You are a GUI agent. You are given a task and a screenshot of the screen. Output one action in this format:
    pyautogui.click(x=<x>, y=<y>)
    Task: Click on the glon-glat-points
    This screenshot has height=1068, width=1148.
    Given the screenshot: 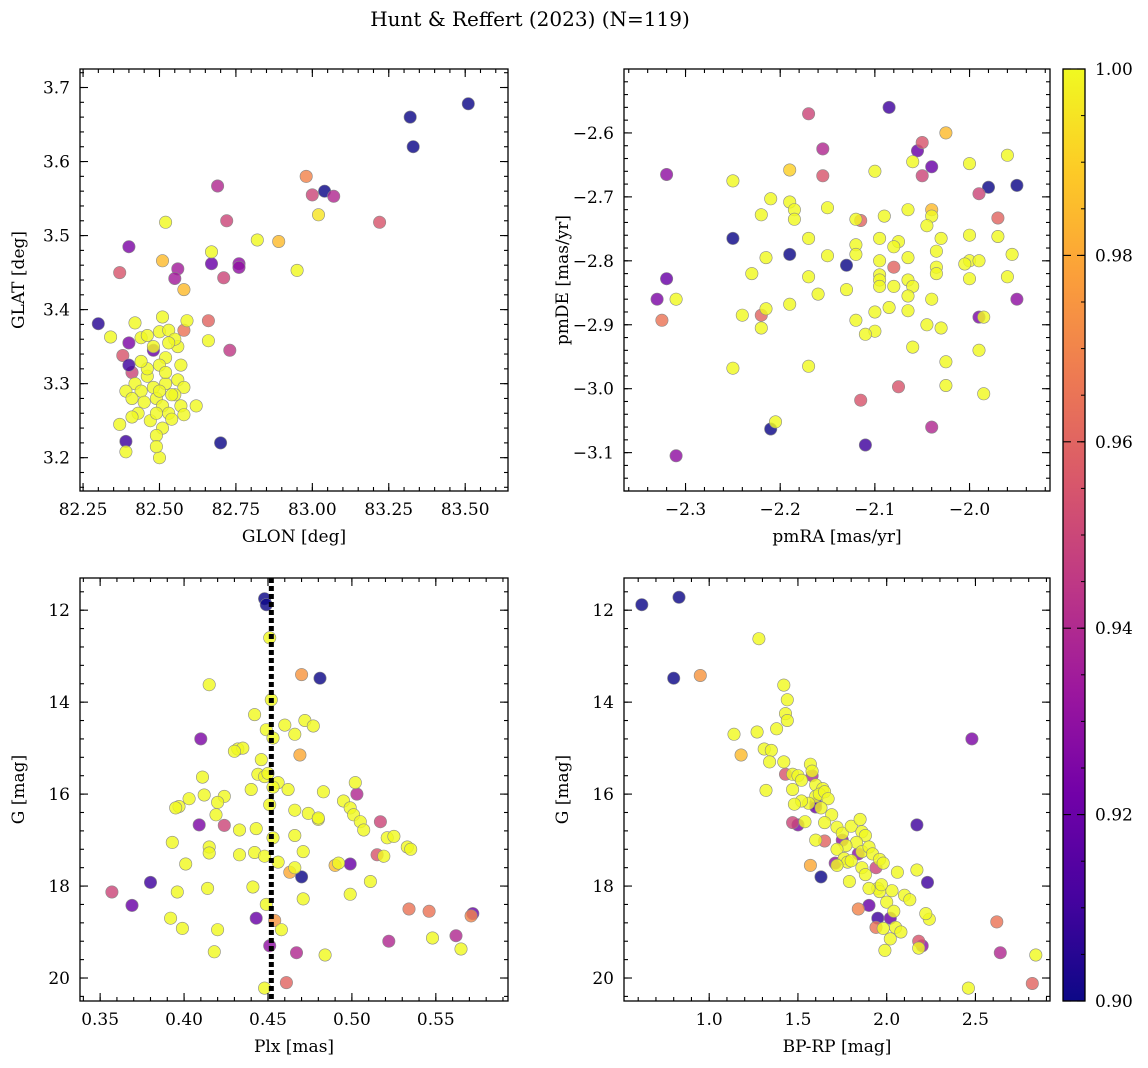 What is the action you would take?
    pyautogui.click(x=283, y=281)
    